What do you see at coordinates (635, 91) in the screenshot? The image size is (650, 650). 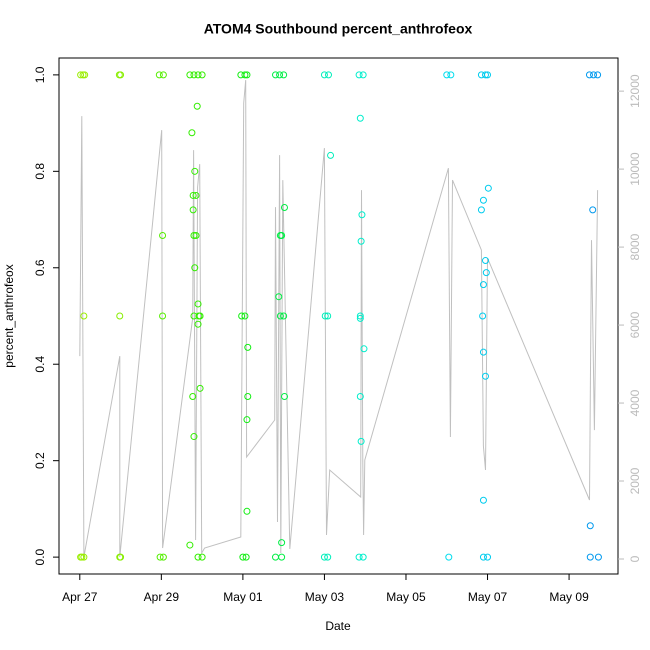 I see `y2-tick-label: 12000` at bounding box center [635, 91].